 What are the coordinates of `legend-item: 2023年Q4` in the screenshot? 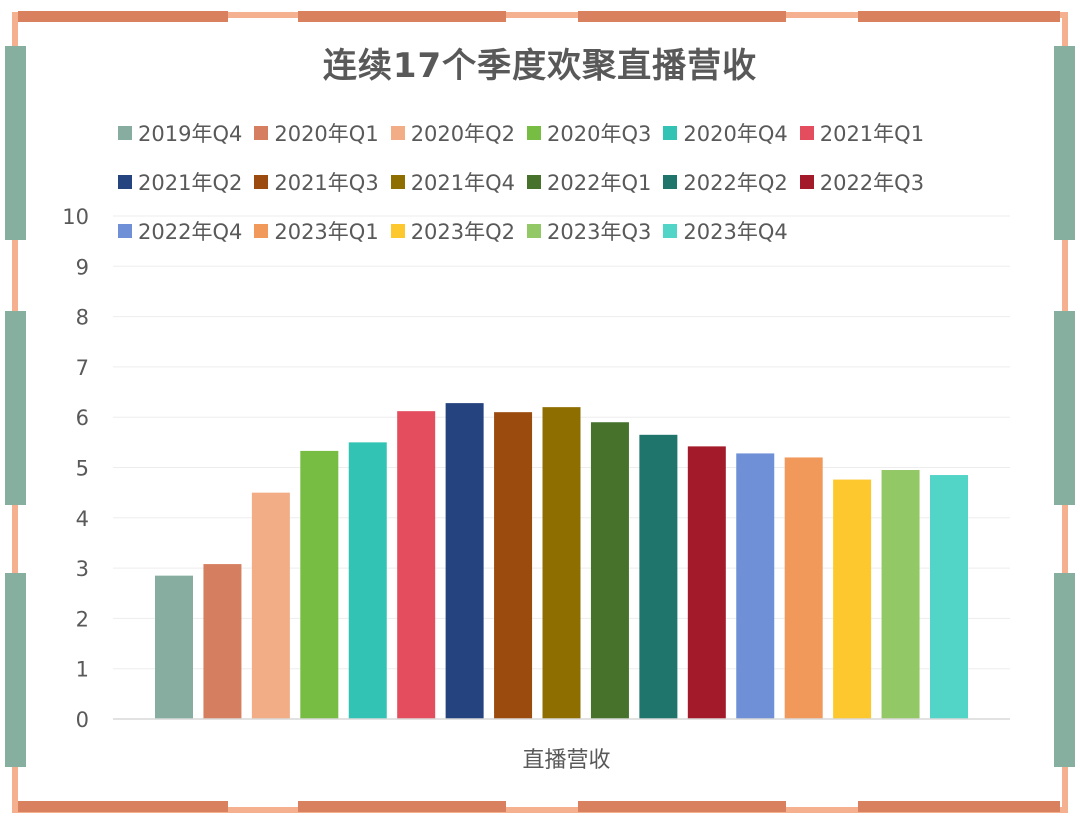 It's located at (725, 231).